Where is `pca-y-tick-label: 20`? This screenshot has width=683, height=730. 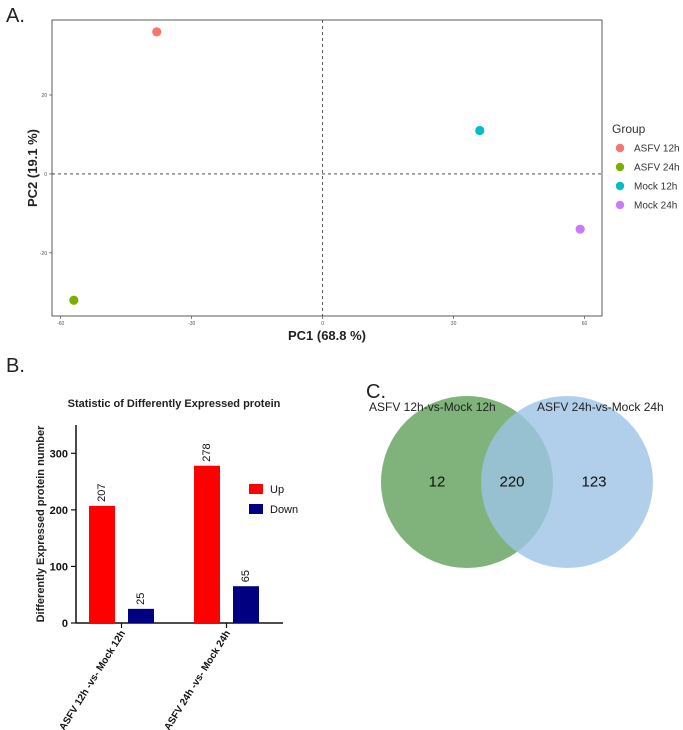 pca-y-tick-label: 20 is located at coordinates (44, 96).